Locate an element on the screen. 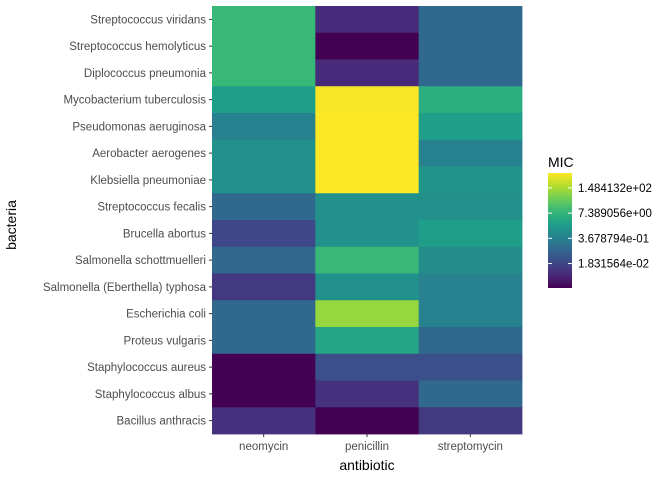  y-tick-label: Staphylococcus albus is located at coordinates (150, 395).